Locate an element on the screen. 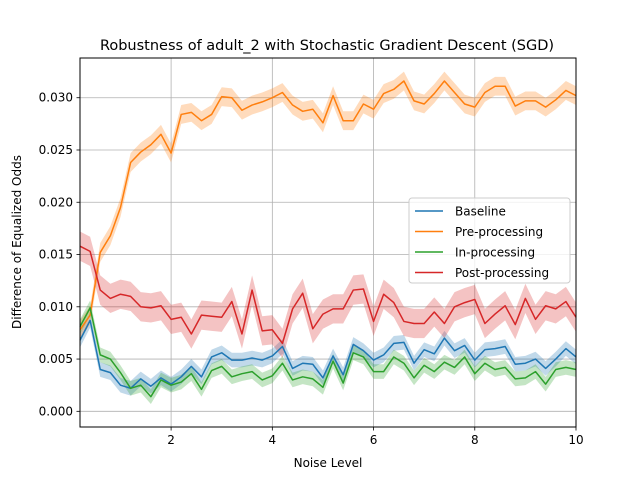  baseline-line is located at coordinates (328, 354).